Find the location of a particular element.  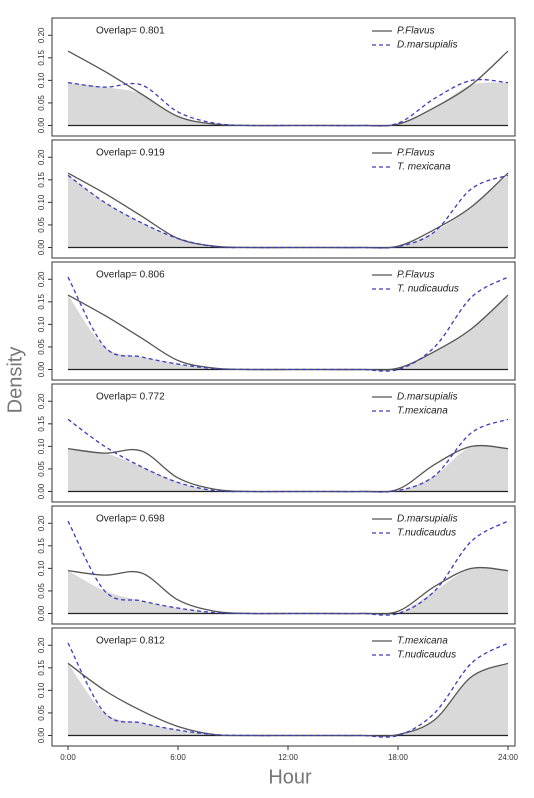

overlap-annotation: Overlap= 0.801 is located at coordinates (130, 31).